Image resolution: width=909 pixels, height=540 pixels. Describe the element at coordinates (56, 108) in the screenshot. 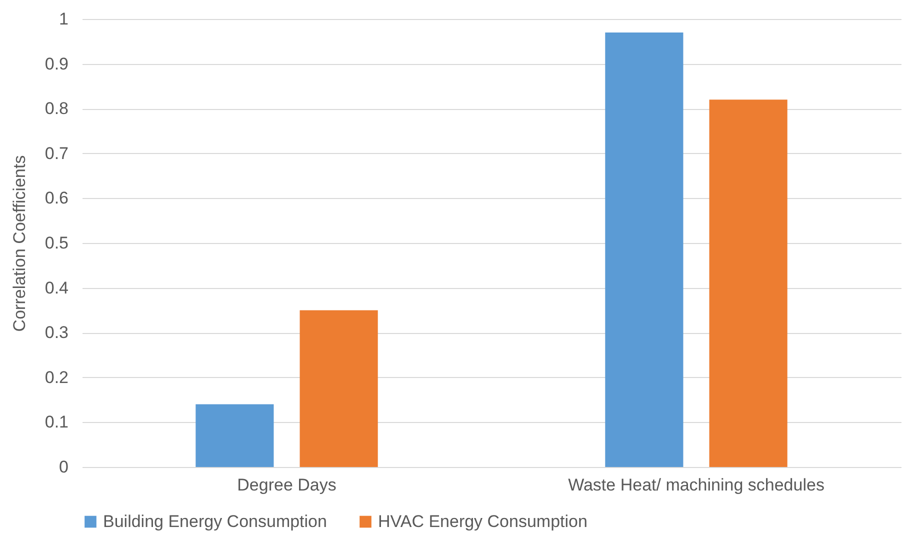

I see `y-tick-label: 0.8` at that location.